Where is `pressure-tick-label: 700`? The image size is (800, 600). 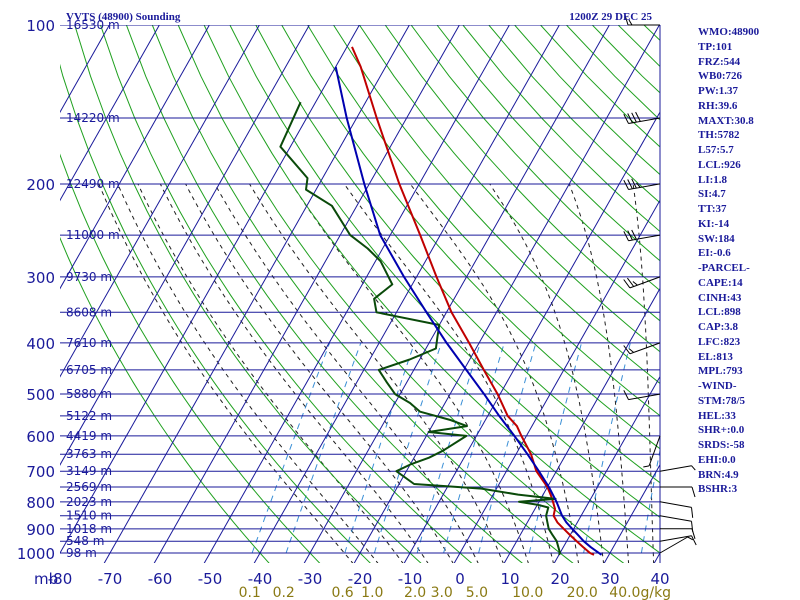
pressure-tick-label: 700 is located at coordinates (40, 472).